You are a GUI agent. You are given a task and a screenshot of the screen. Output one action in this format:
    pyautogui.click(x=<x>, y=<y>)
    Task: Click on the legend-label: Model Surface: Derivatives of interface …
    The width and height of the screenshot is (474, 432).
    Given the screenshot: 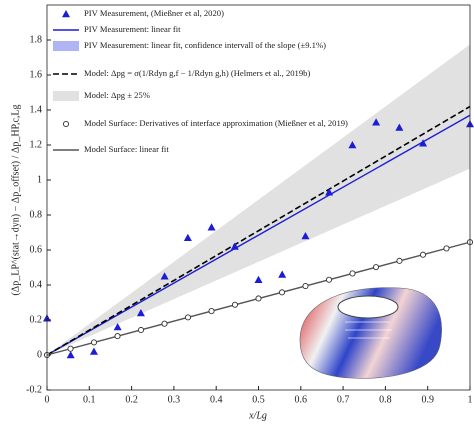 What is the action you would take?
    pyautogui.click(x=216, y=123)
    